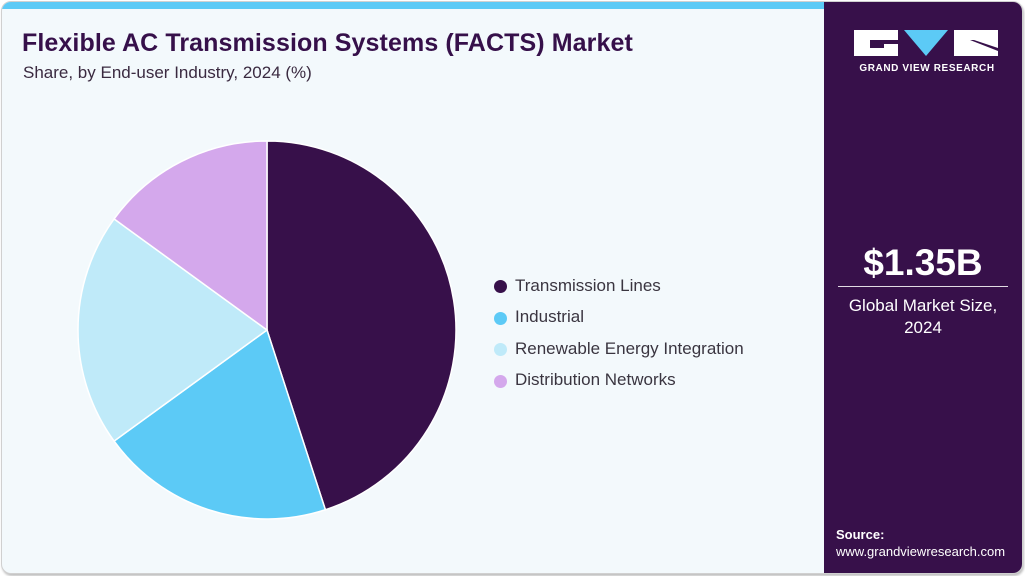  I want to click on pie-slice-transmission-lines, so click(361, 325).